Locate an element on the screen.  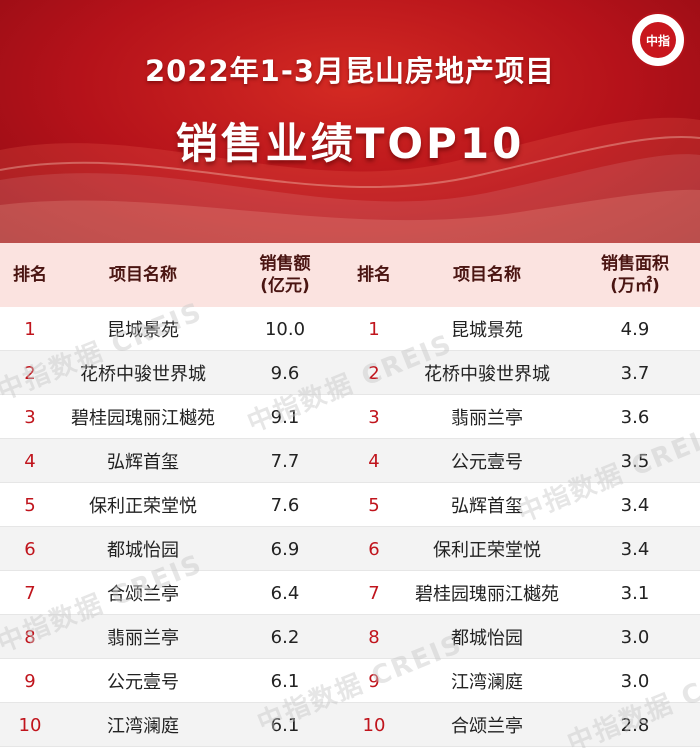
rank-right: 4 is located at coordinates (374, 461).